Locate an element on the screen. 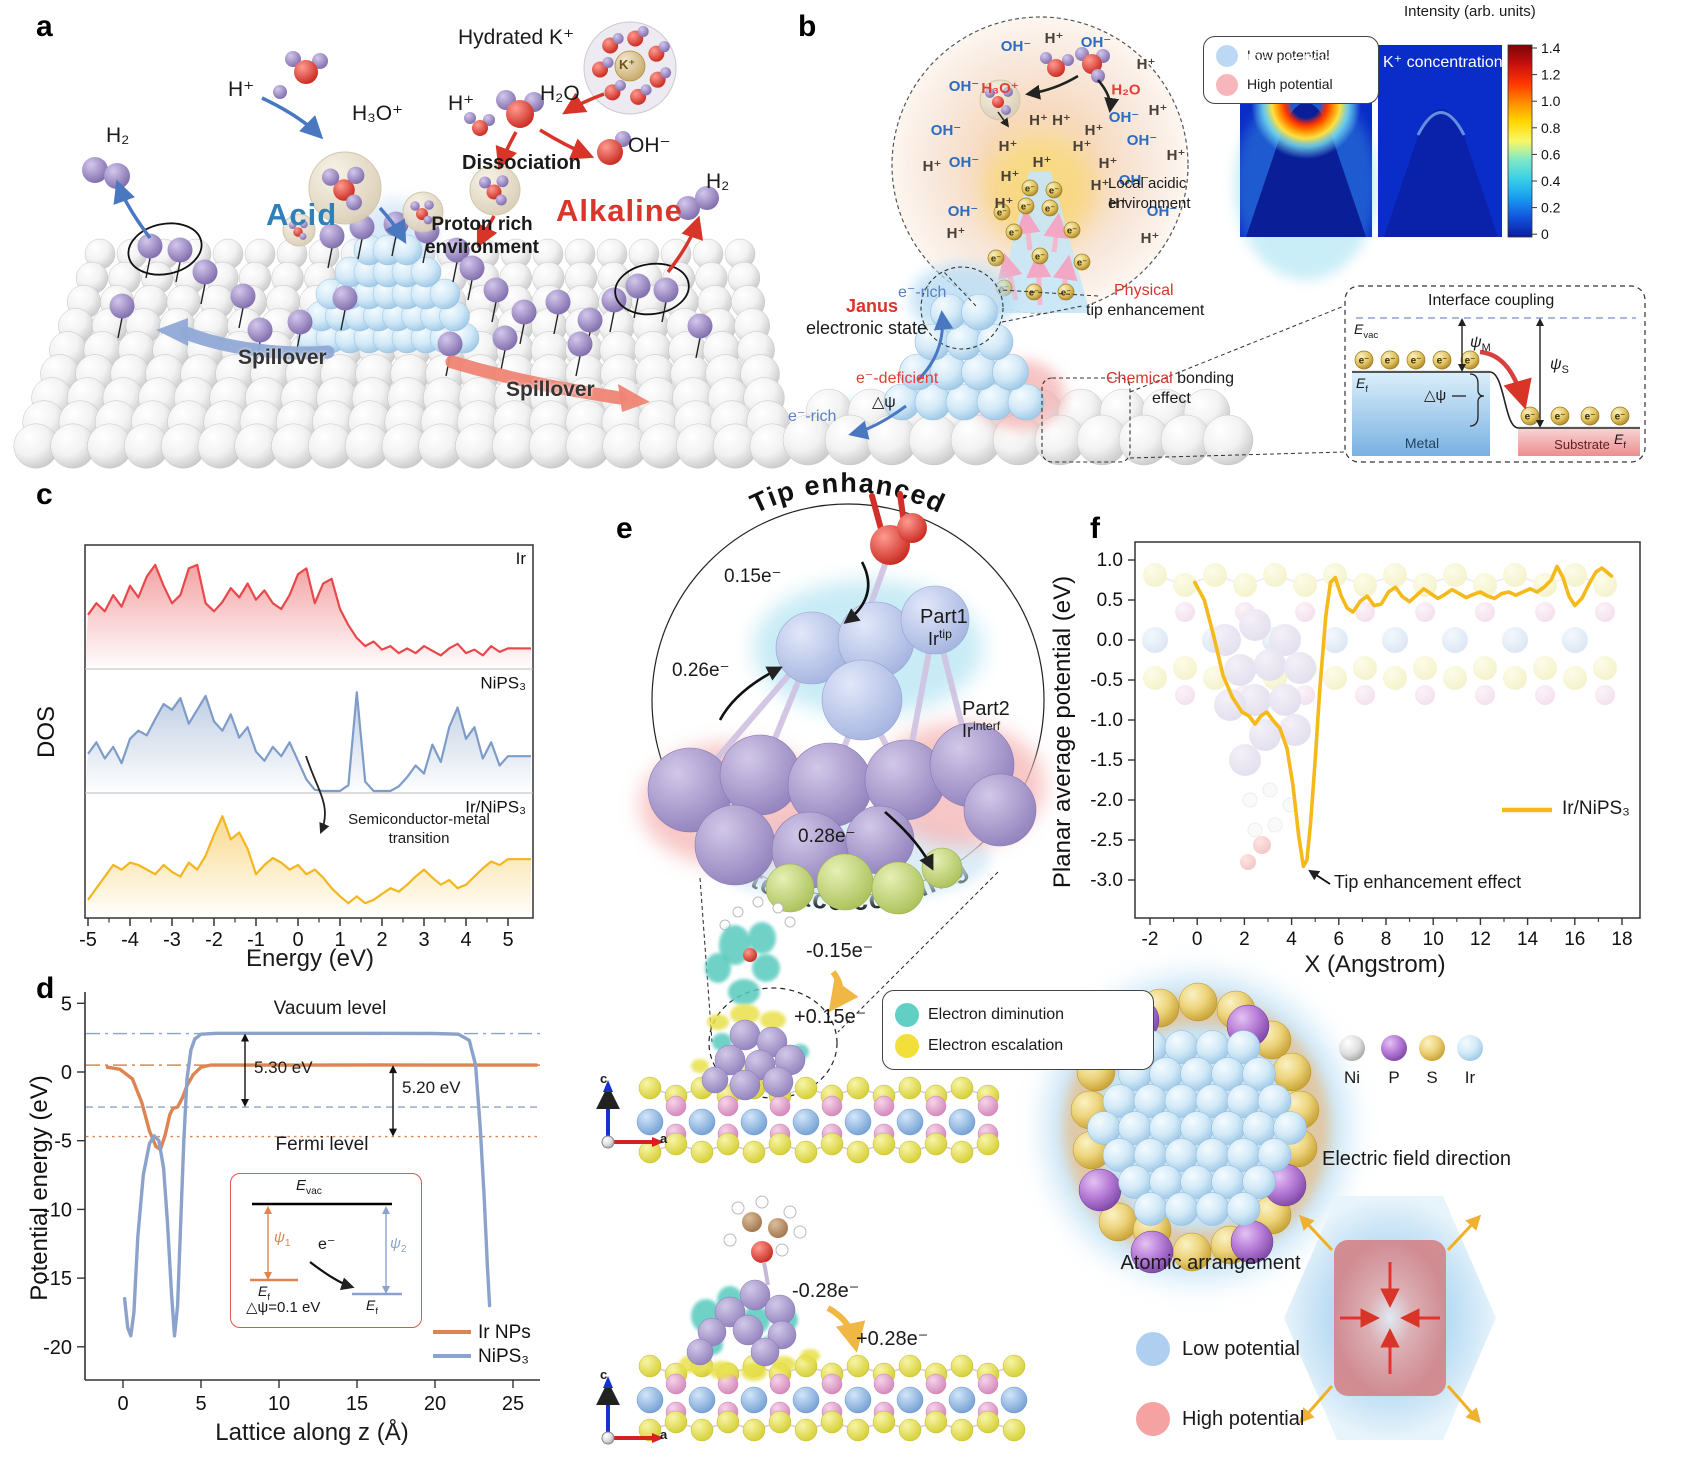  charge-density-structure-water is located at coordinates (818, 1030).